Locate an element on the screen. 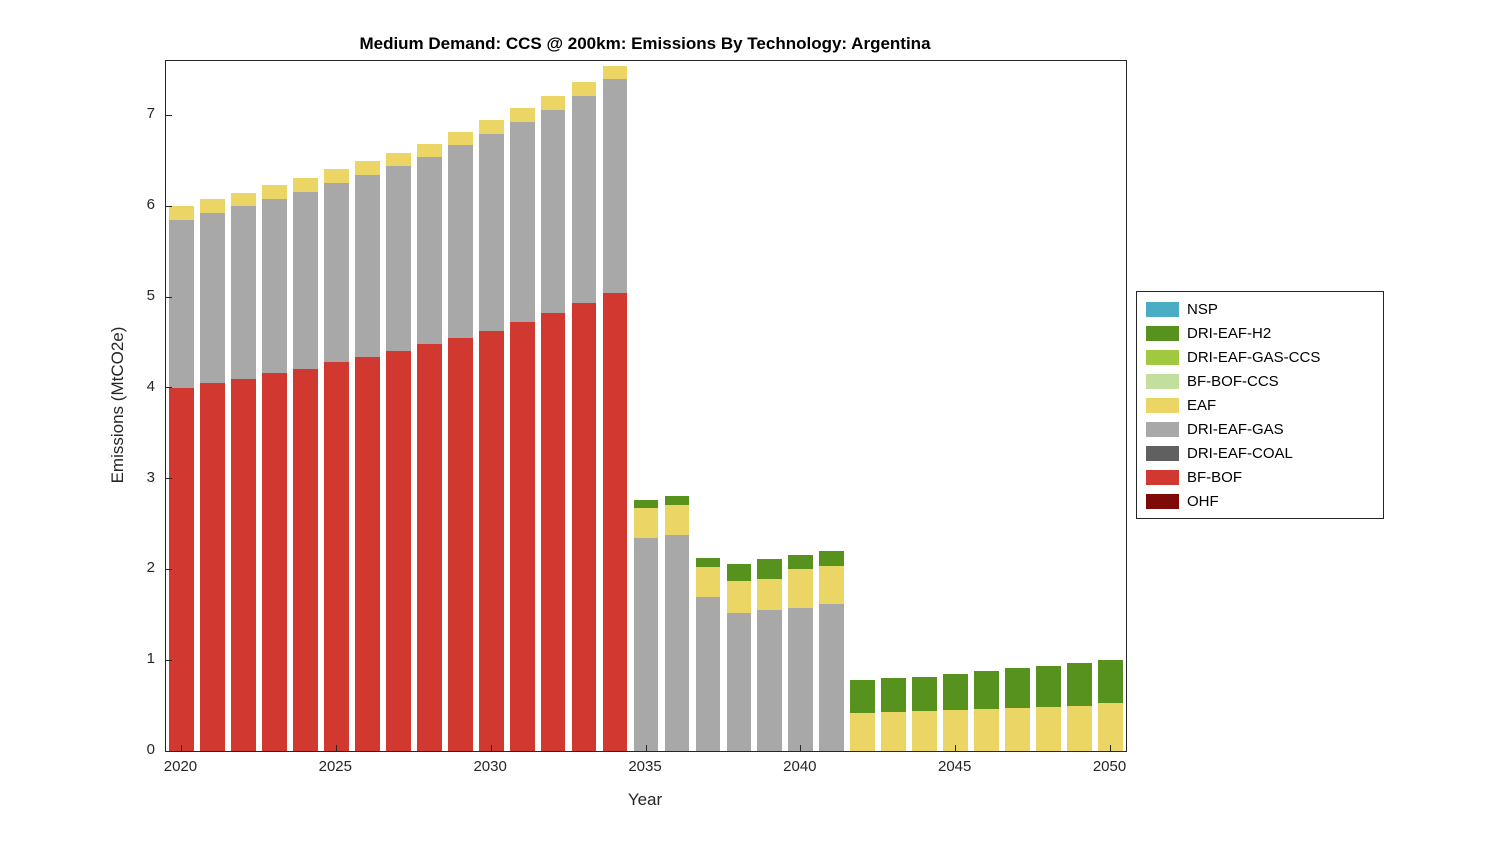  legend-item-eaf: EAF is located at coordinates (1260, 405).